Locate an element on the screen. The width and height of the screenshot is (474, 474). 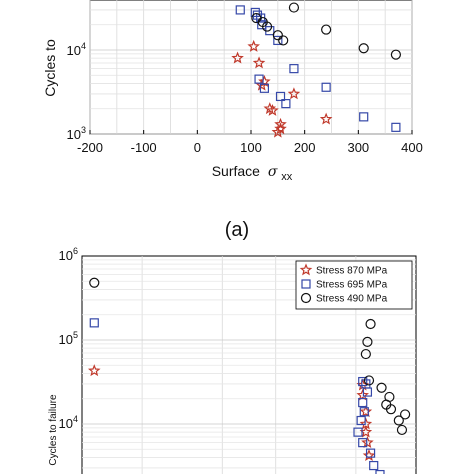
caption-a: (a) is located at coordinates (237, 230).